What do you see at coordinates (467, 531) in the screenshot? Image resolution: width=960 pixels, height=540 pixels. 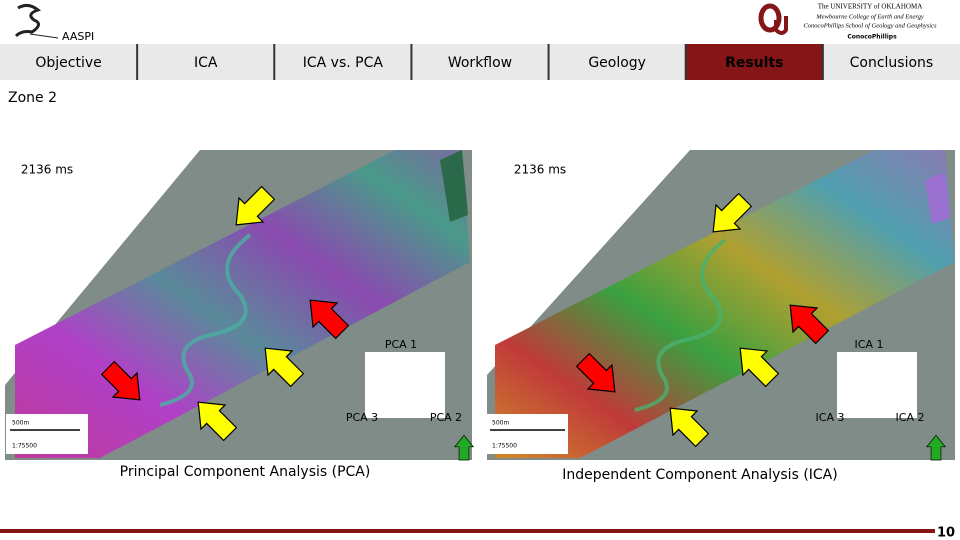 I see `footer-line` at bounding box center [467, 531].